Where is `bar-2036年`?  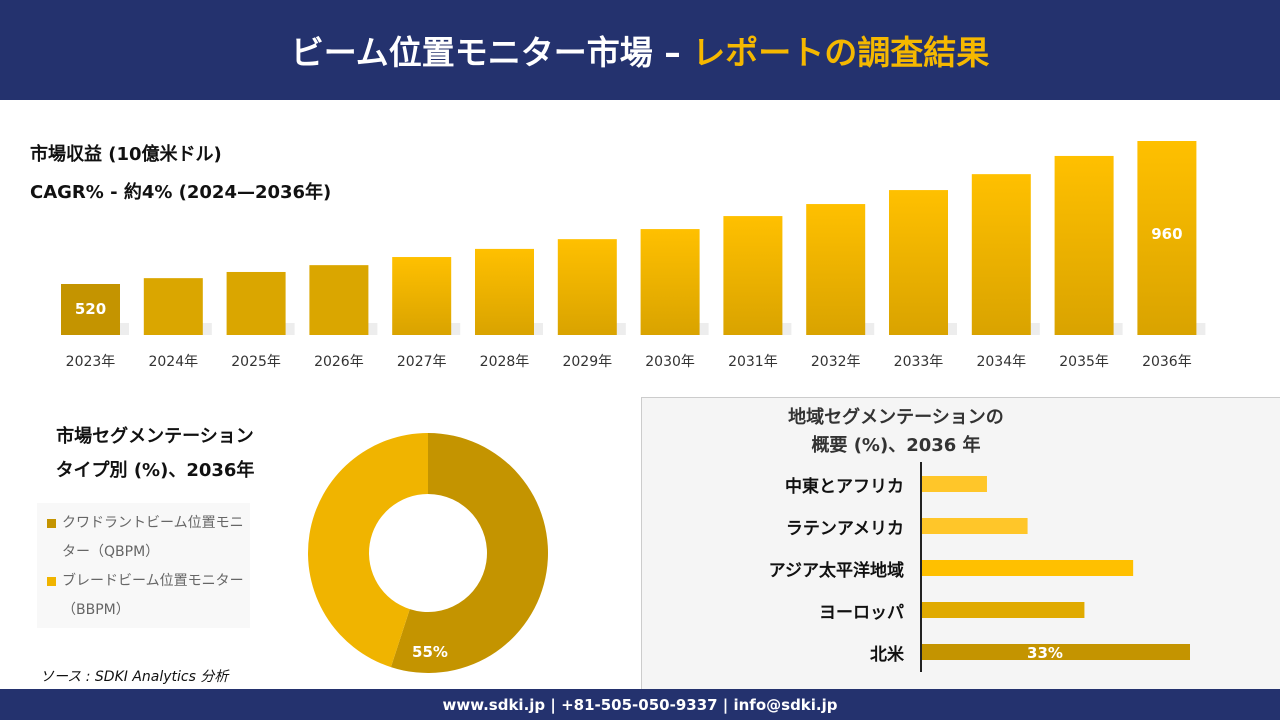
bar-2036年 is located at coordinates (1167, 238).